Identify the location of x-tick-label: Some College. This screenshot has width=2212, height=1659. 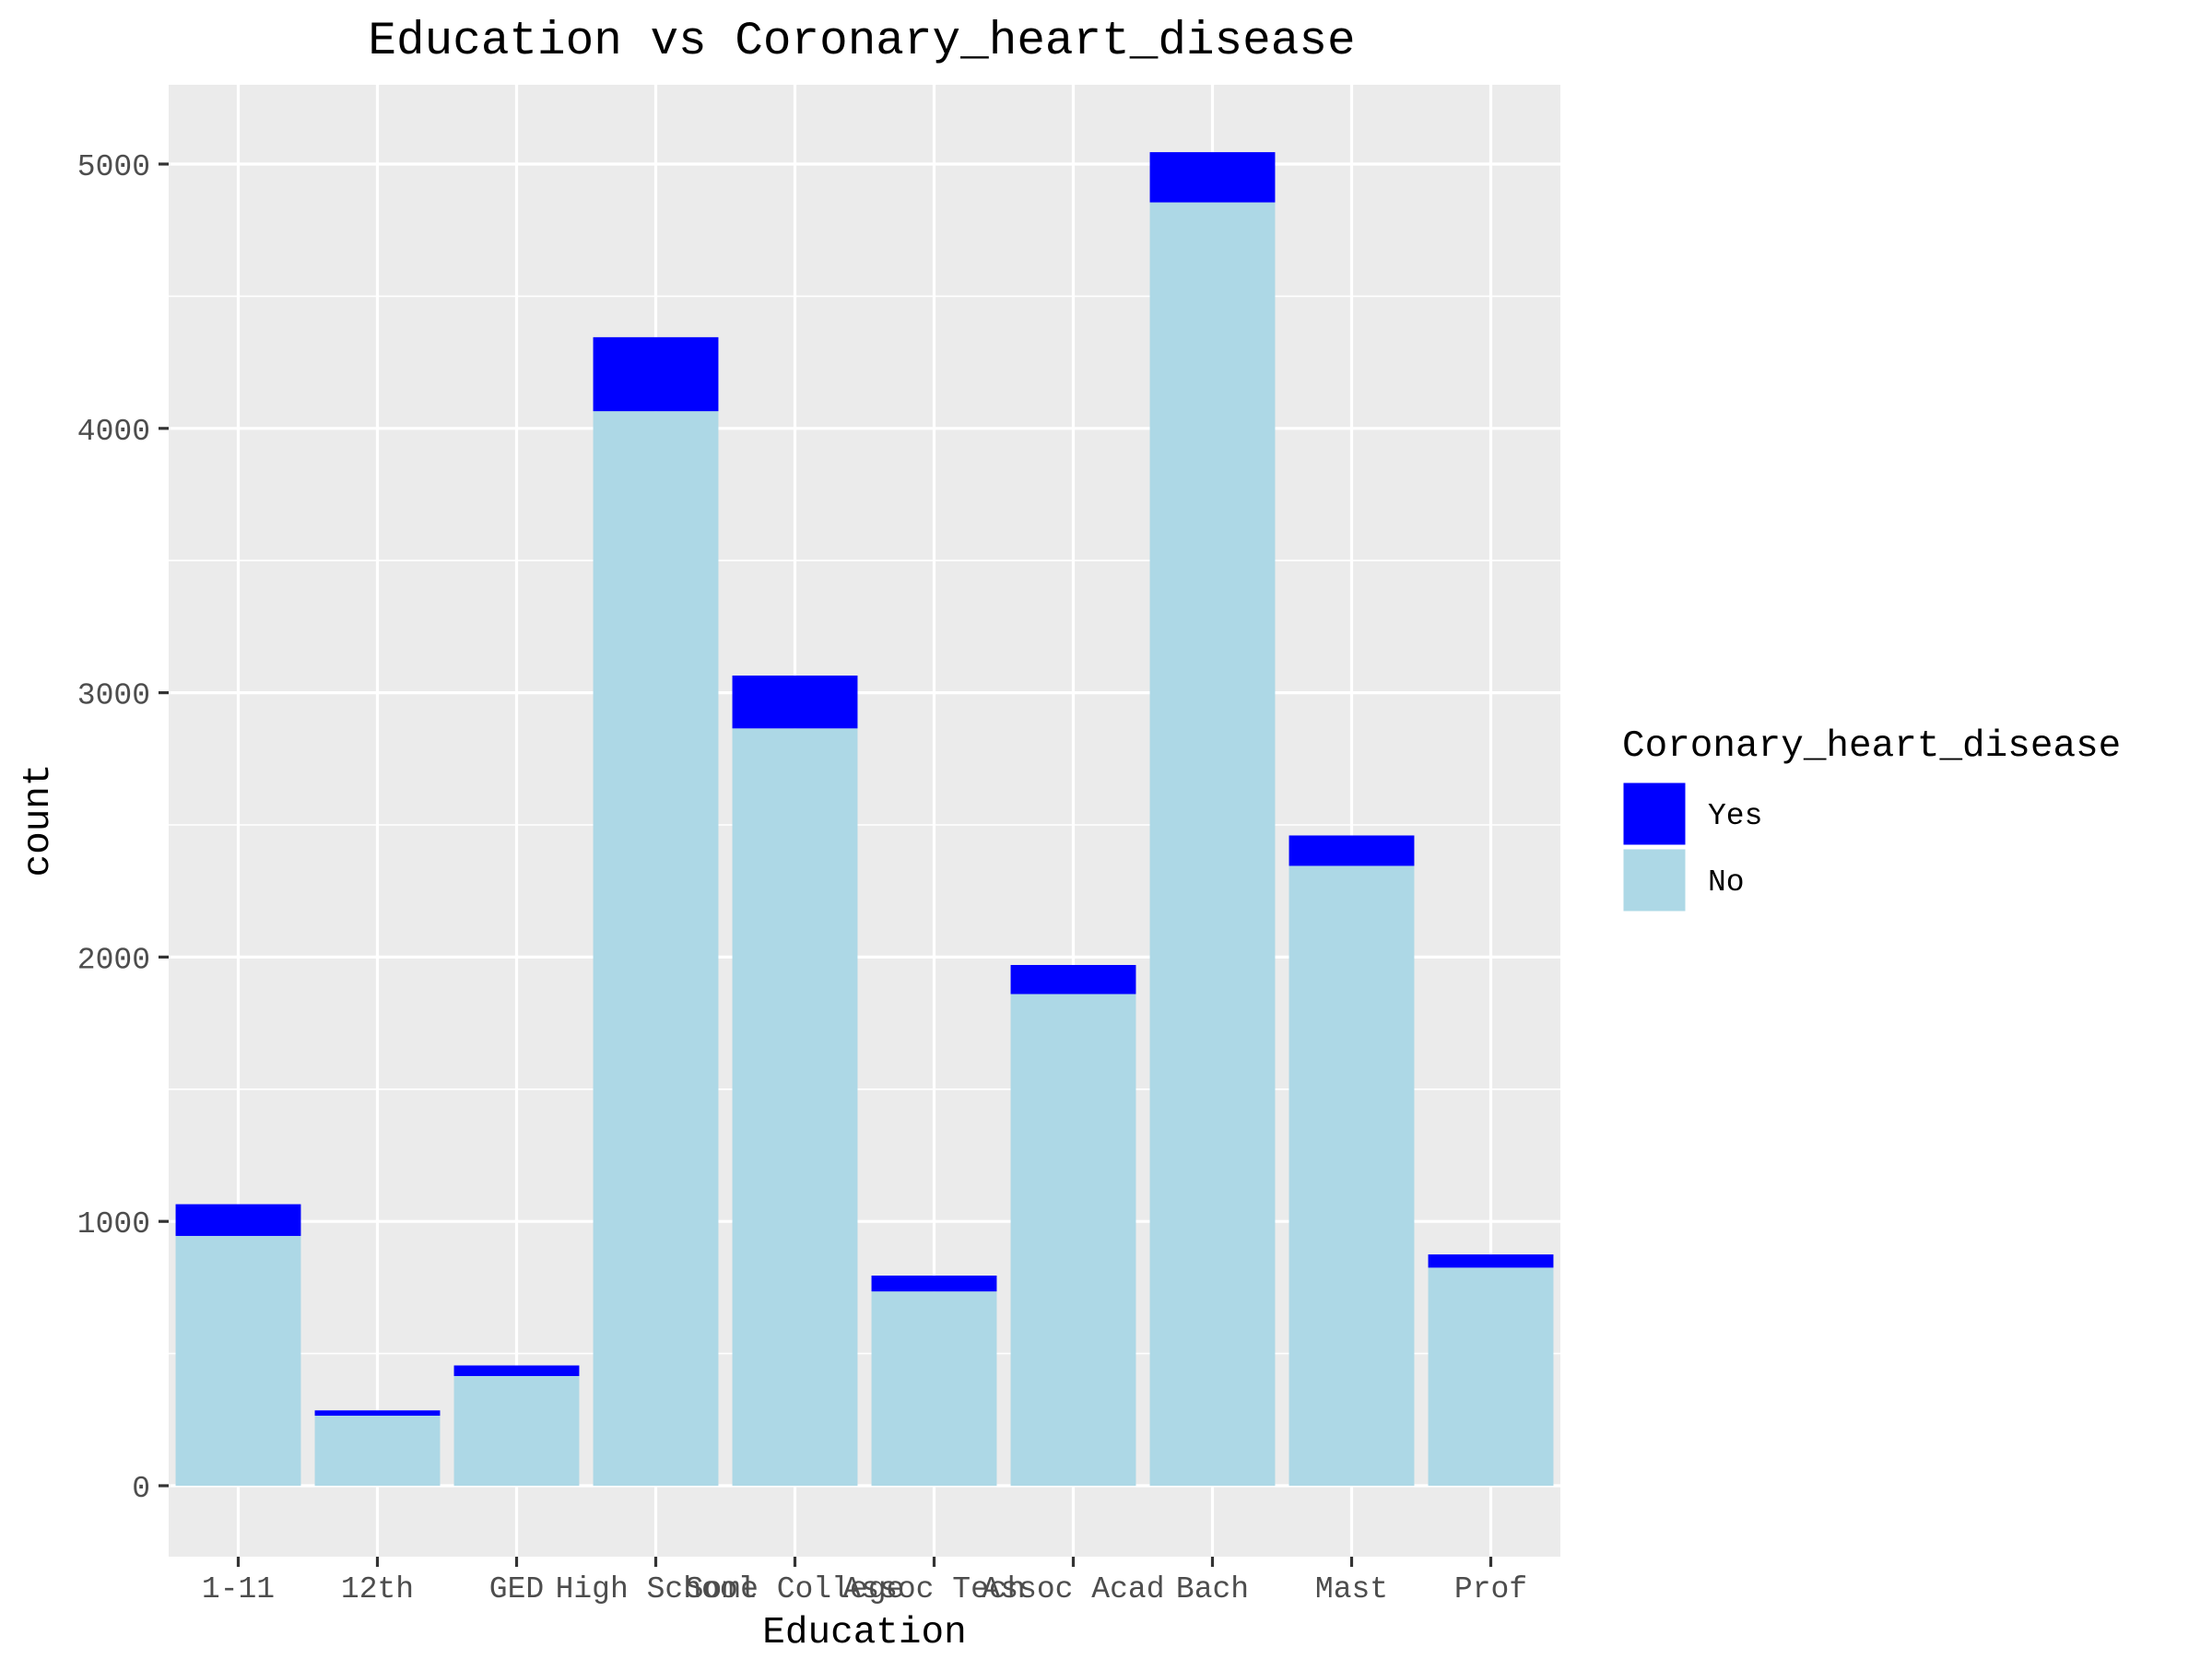
(795, 1589).